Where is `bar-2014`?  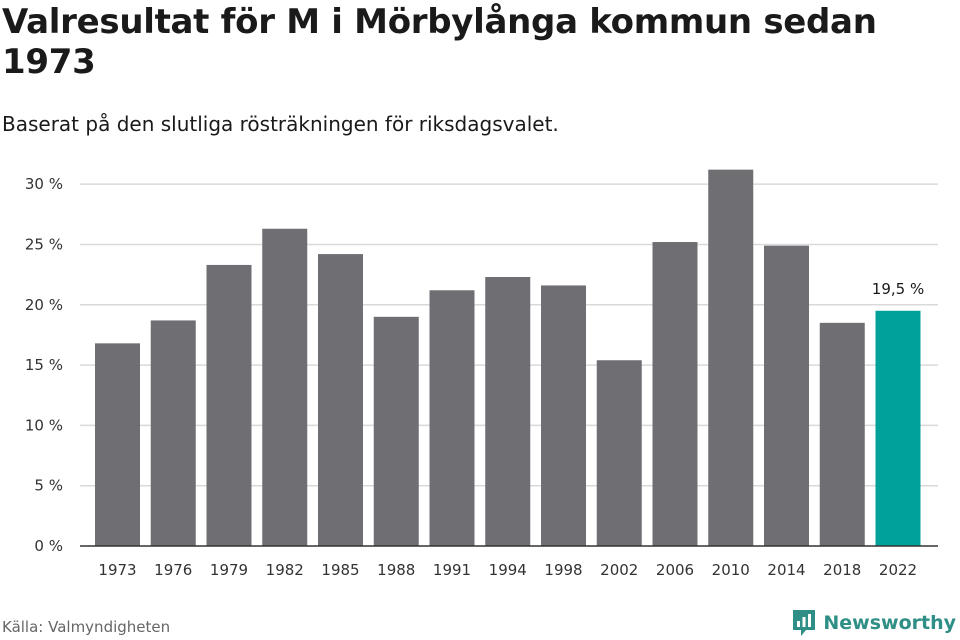
bar-2014 is located at coordinates (786, 396).